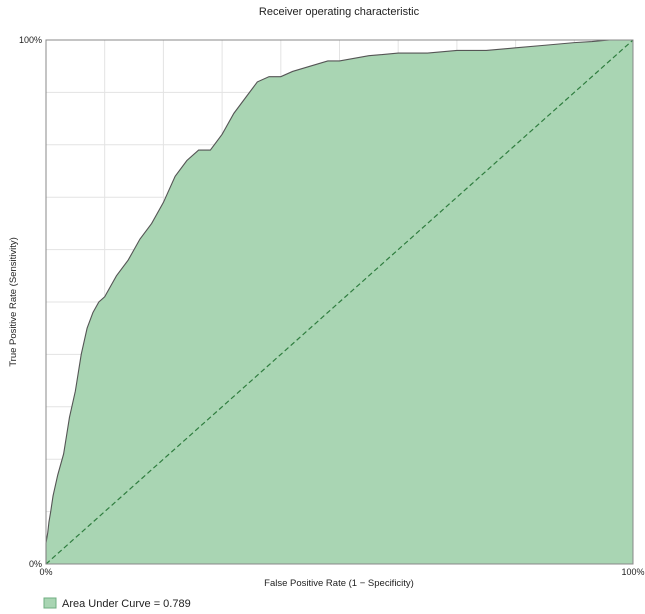  Describe the element at coordinates (30, 40) in the screenshot. I see `y-tick-label: 100%` at that location.